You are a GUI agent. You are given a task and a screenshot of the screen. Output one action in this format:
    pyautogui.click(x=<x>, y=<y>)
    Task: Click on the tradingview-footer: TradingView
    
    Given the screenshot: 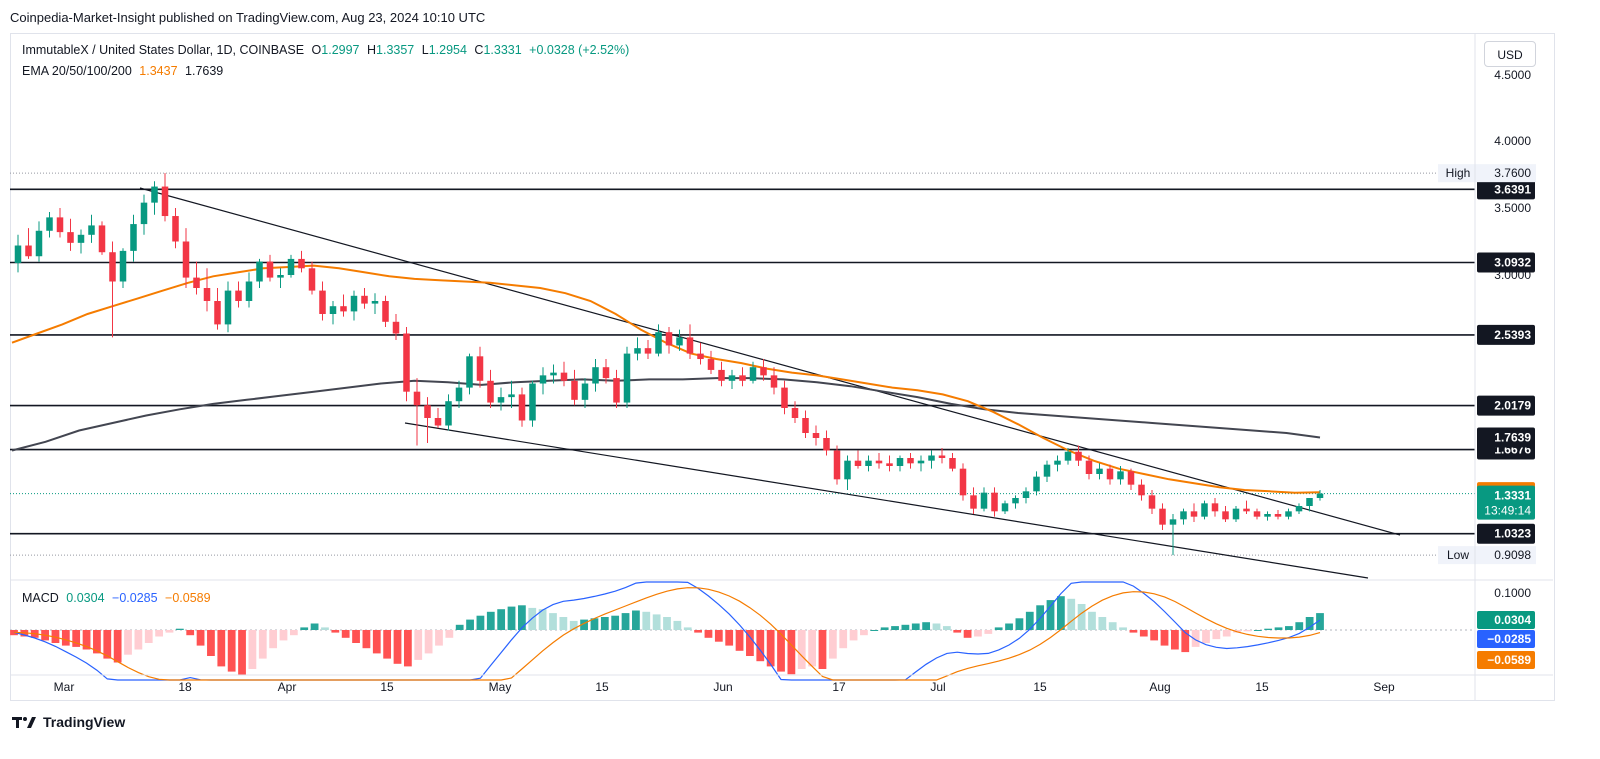 What is the action you would take?
    pyautogui.click(x=68, y=722)
    